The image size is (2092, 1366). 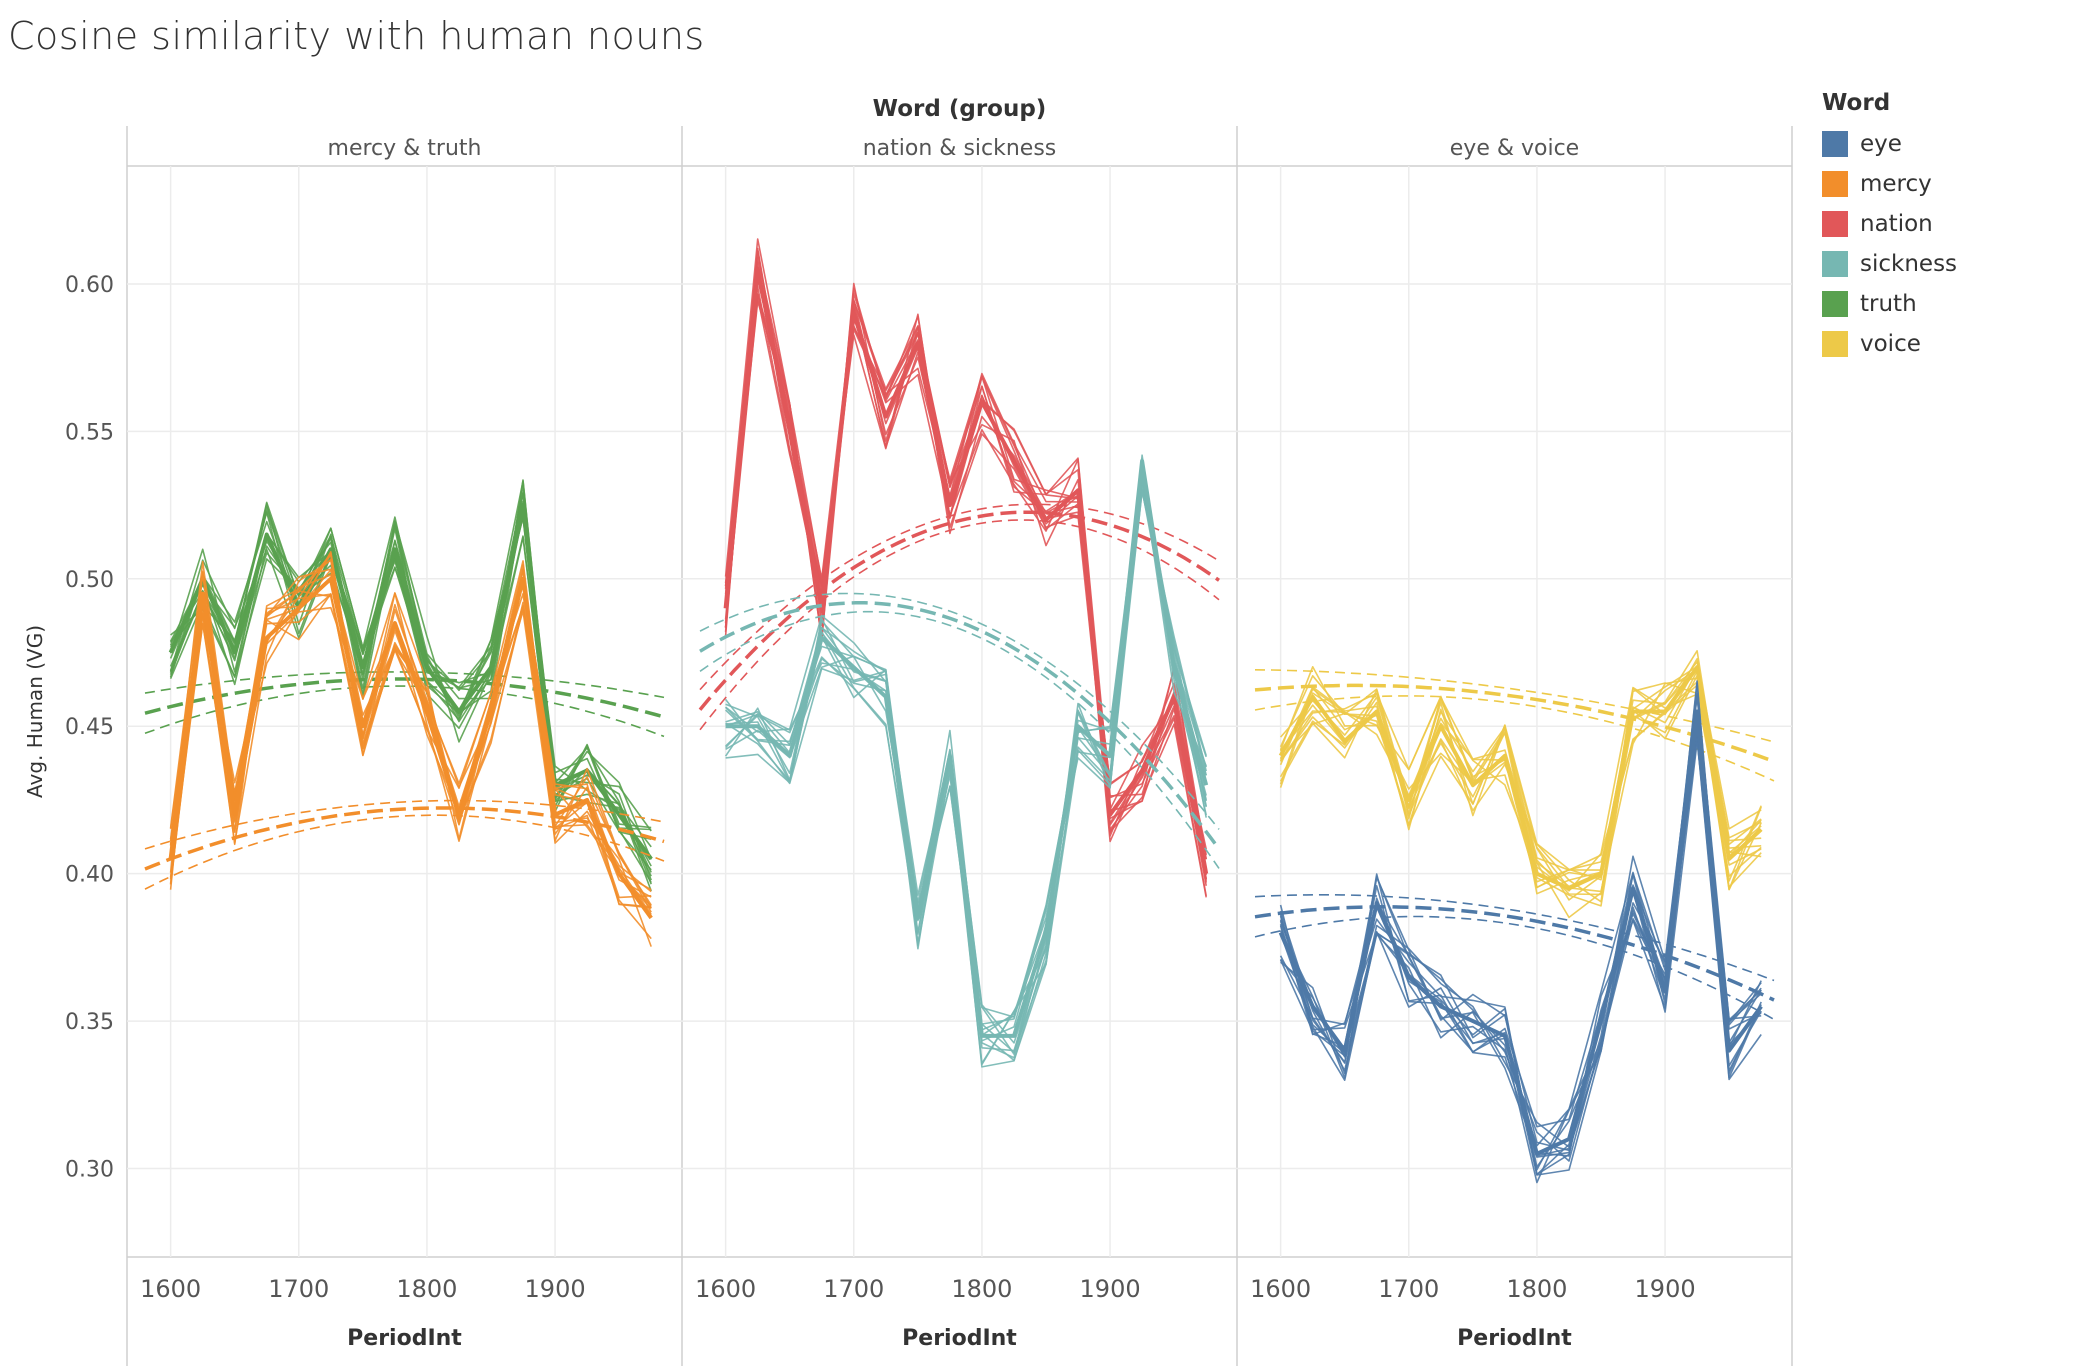 What do you see at coordinates (1896, 184) in the screenshot?
I see `legend-label: mercy` at bounding box center [1896, 184].